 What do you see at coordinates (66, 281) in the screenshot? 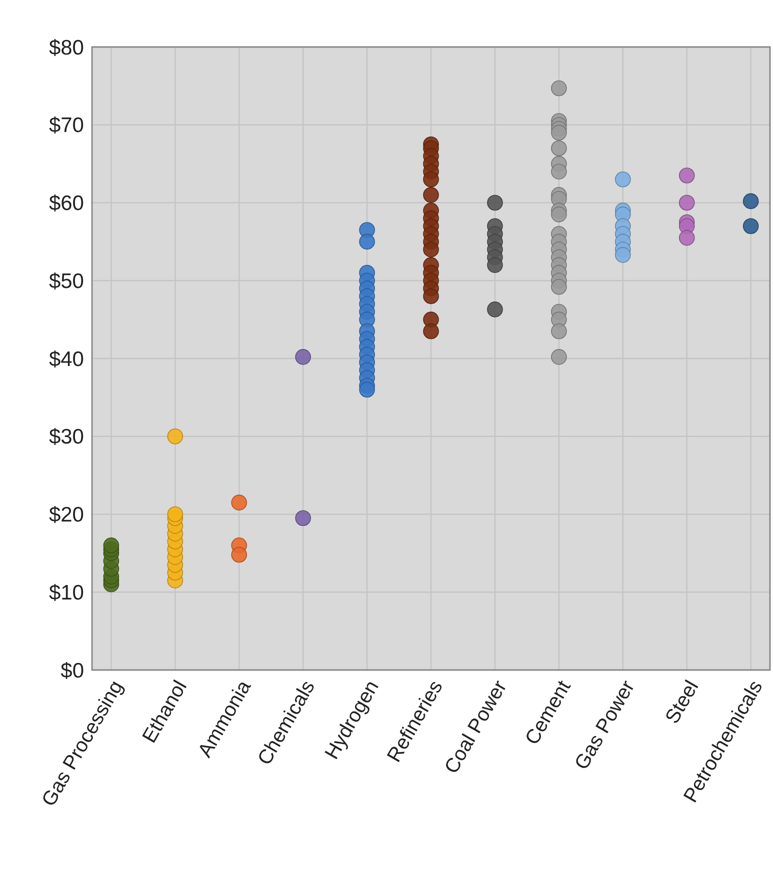
I see `y-tick-label: $50` at bounding box center [66, 281].